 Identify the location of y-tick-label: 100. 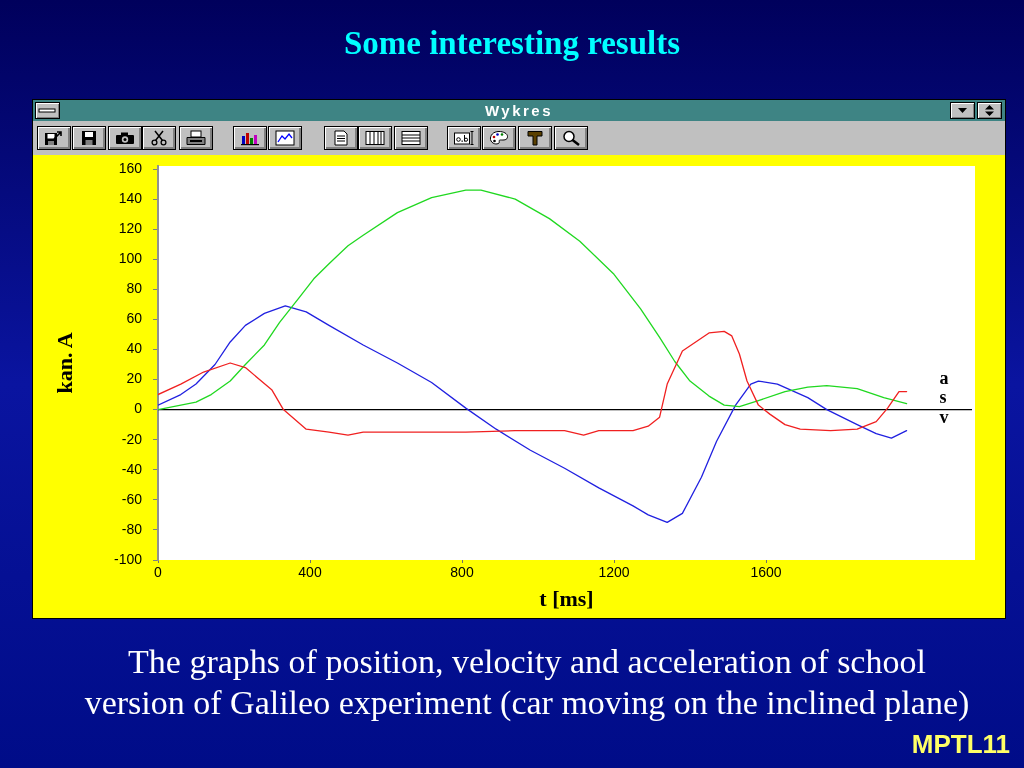
(130, 258).